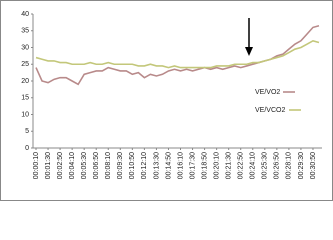  What do you see at coordinates (313, 165) in the screenshot?
I see `x-tick-label: 00:30:50` at bounding box center [313, 165].